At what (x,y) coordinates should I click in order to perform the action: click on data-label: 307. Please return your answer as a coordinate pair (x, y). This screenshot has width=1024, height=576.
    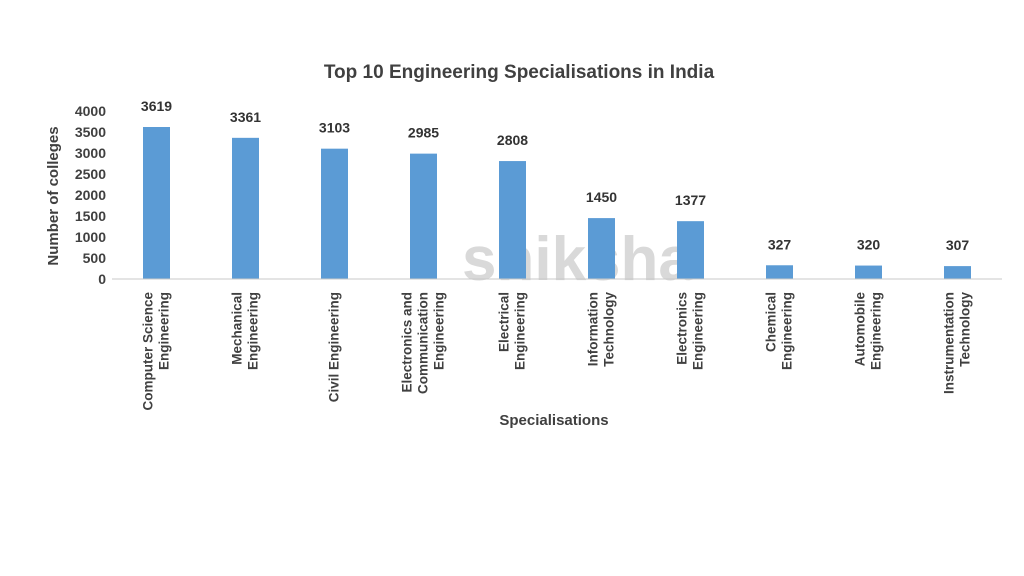
    Looking at the image, I should click on (958, 245).